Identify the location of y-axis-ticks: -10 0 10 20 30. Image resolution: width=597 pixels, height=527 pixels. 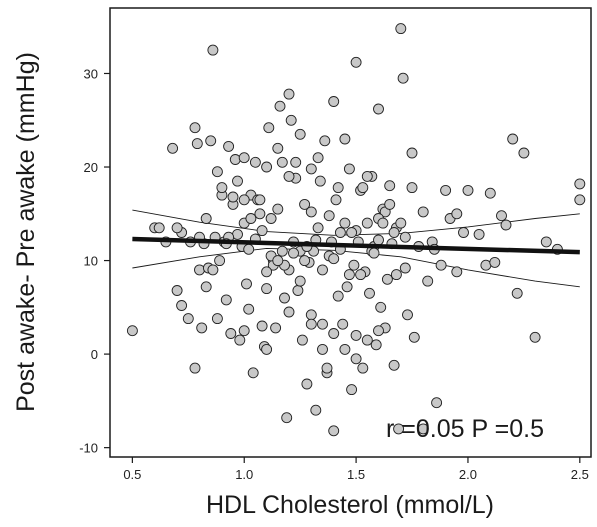
(94, 261).